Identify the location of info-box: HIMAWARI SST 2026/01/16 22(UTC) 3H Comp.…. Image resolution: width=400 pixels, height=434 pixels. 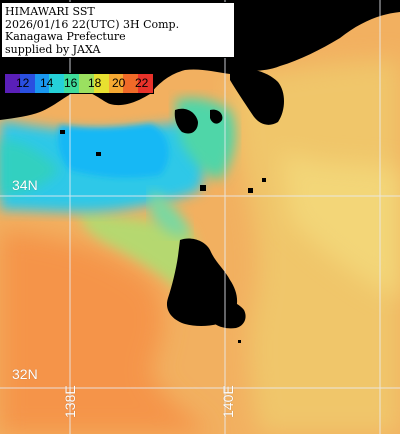
(118, 30).